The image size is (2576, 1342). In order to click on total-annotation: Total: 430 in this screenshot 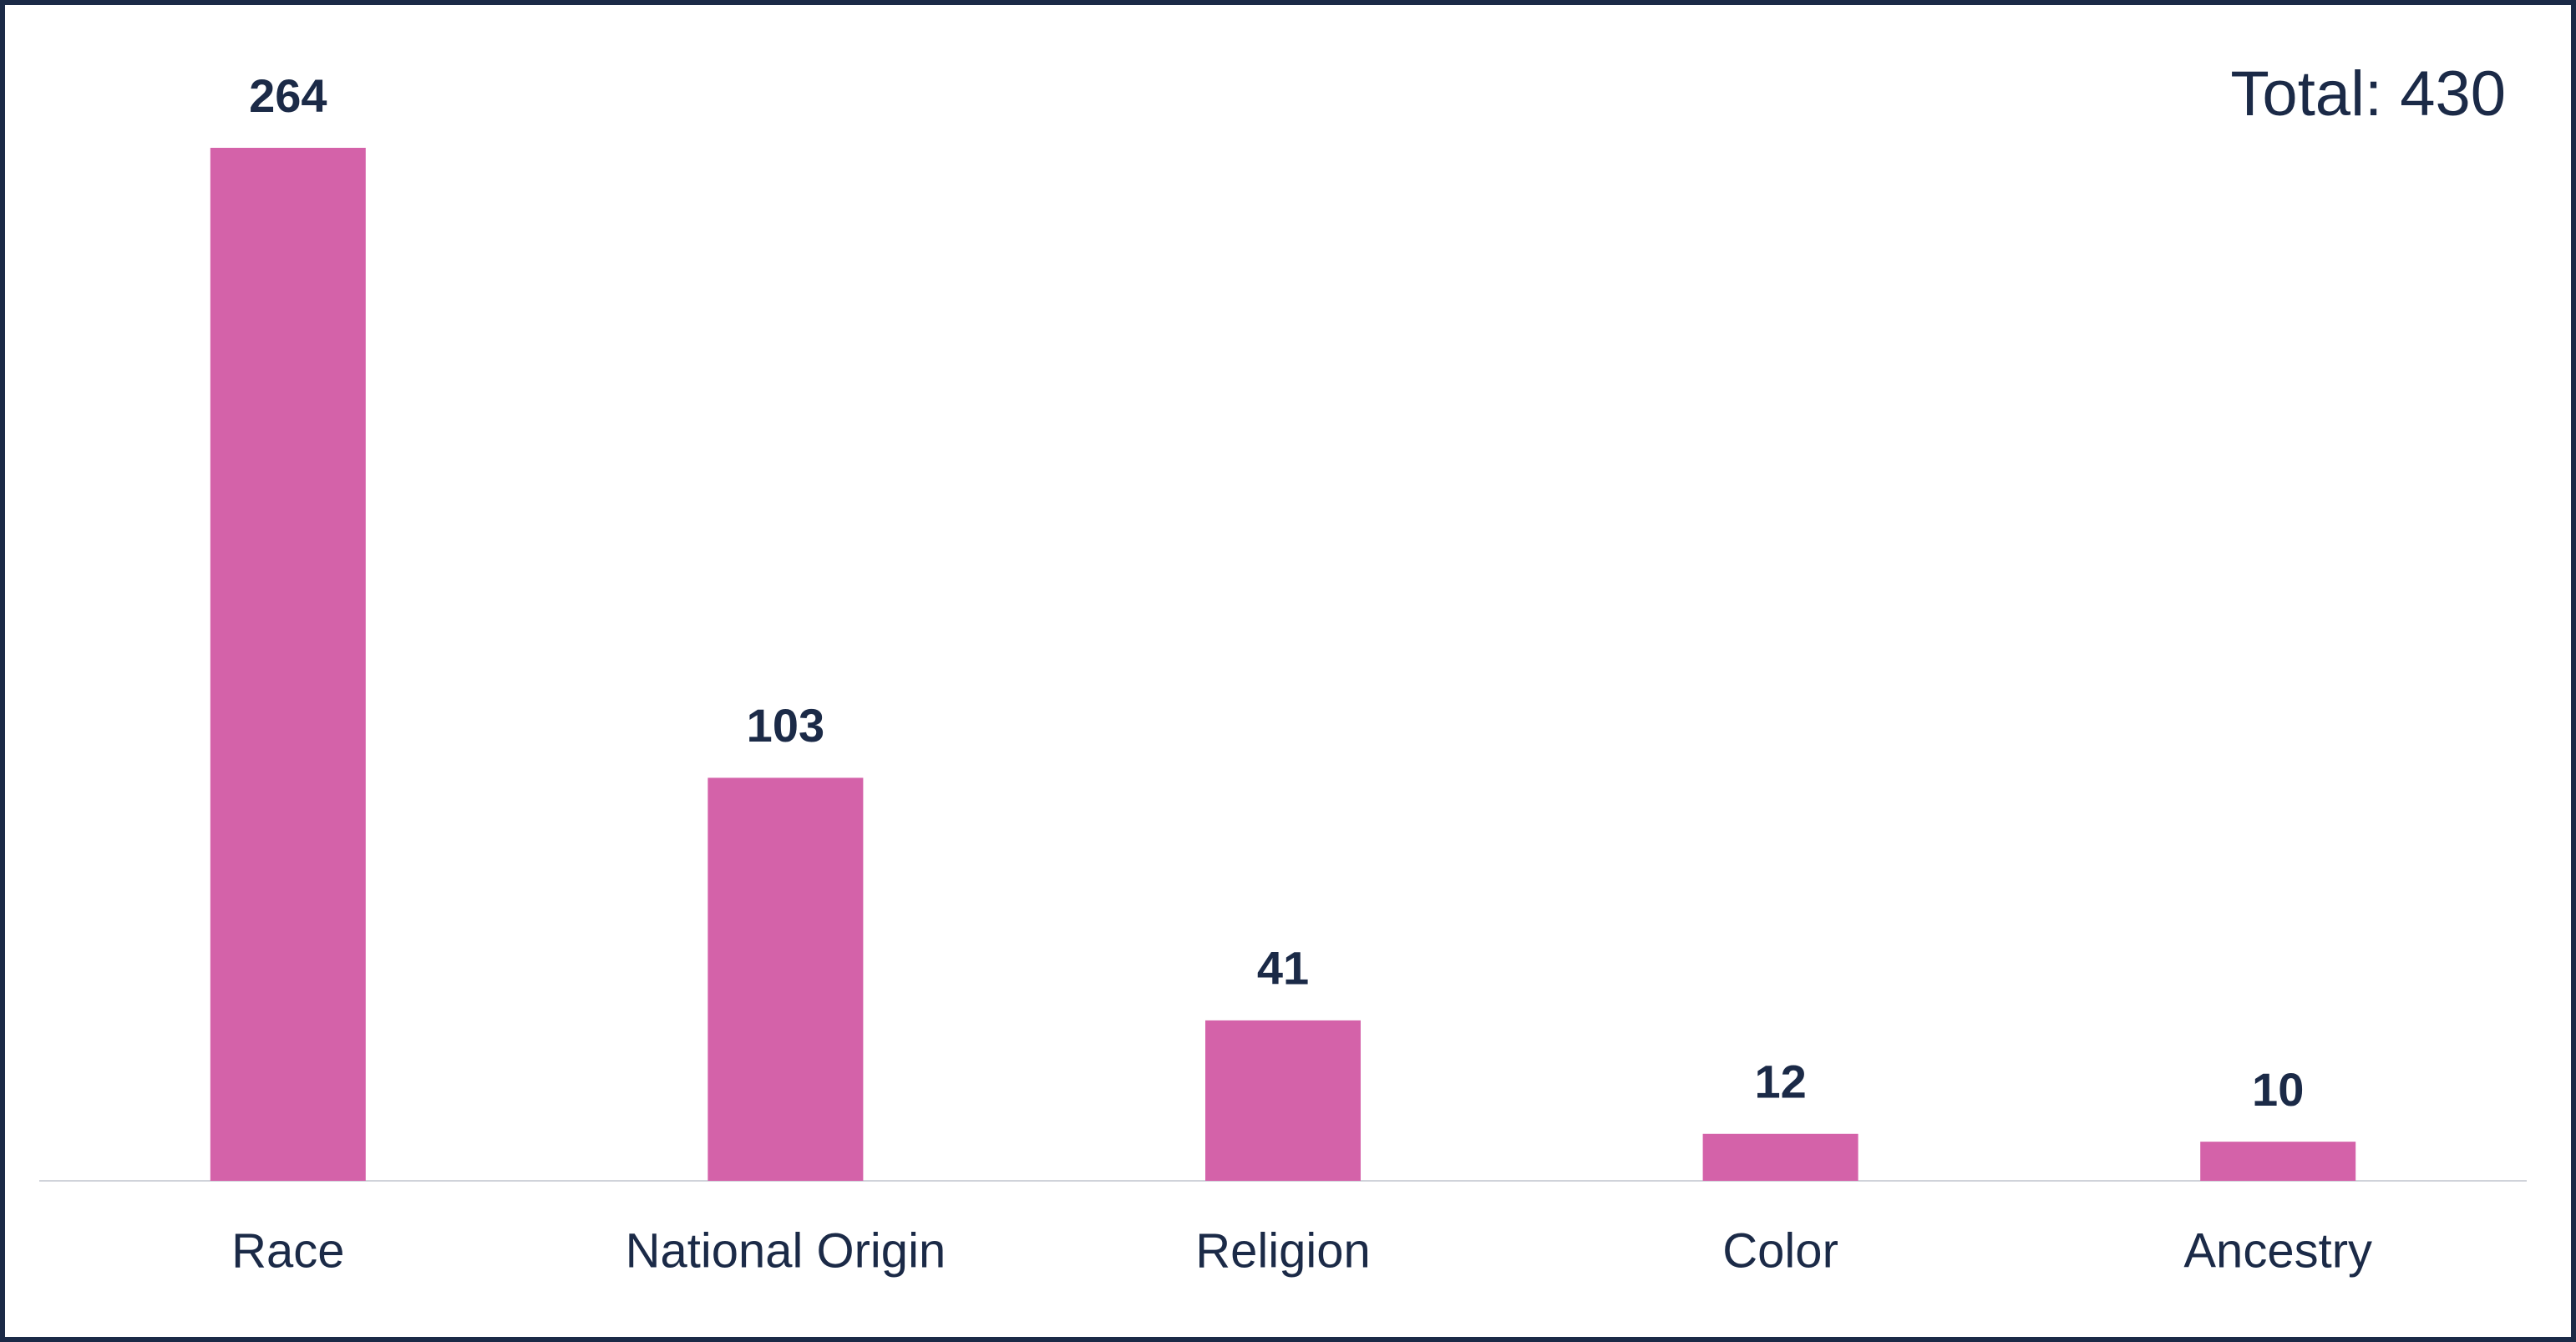, I will do `click(2368, 93)`.